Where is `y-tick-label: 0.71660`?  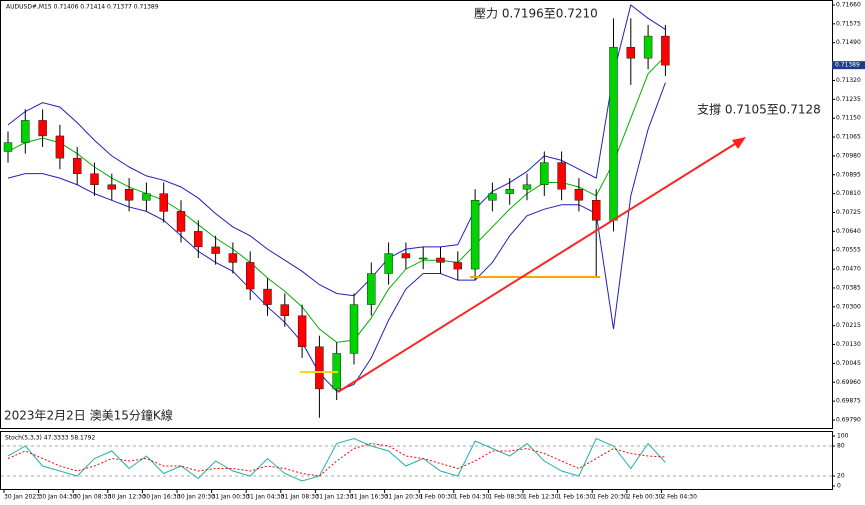
y-tick-label: 0.71660 is located at coordinates (848, 5).